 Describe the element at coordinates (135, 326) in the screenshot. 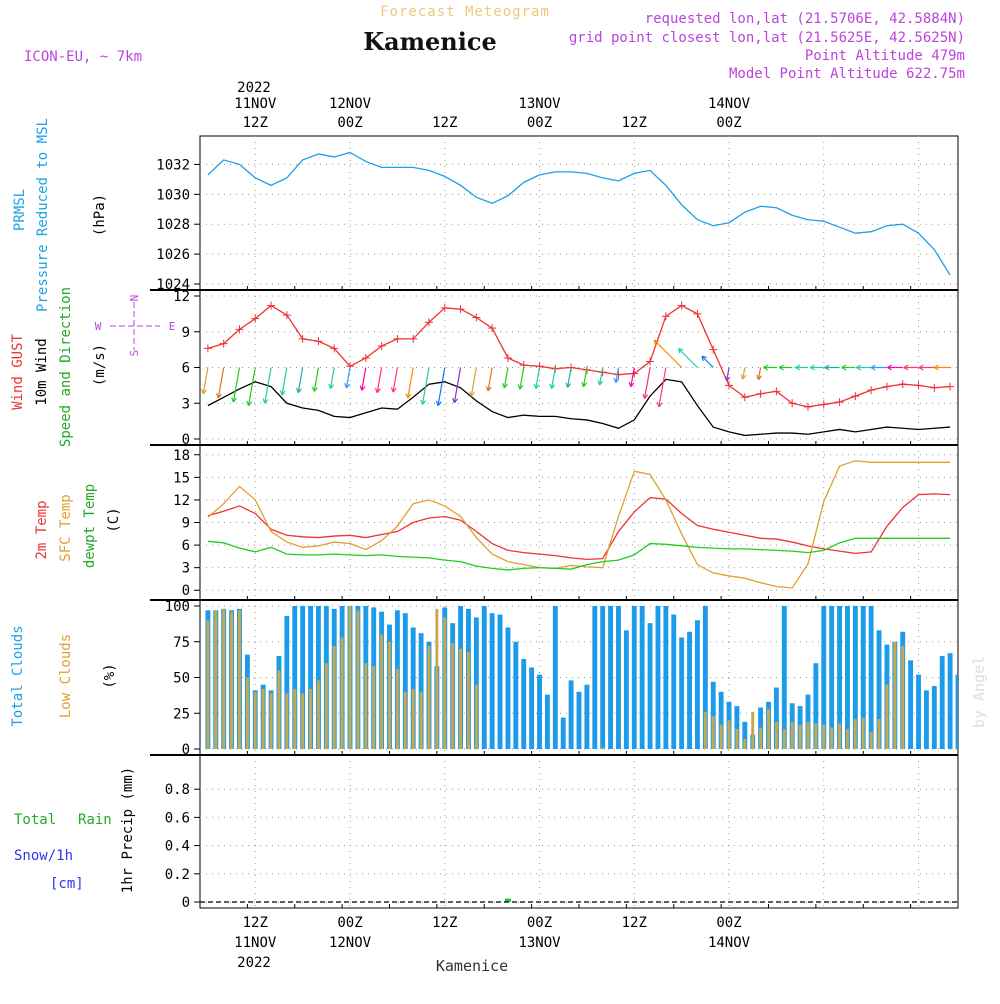

I see `compass-rose: W E N S` at that location.